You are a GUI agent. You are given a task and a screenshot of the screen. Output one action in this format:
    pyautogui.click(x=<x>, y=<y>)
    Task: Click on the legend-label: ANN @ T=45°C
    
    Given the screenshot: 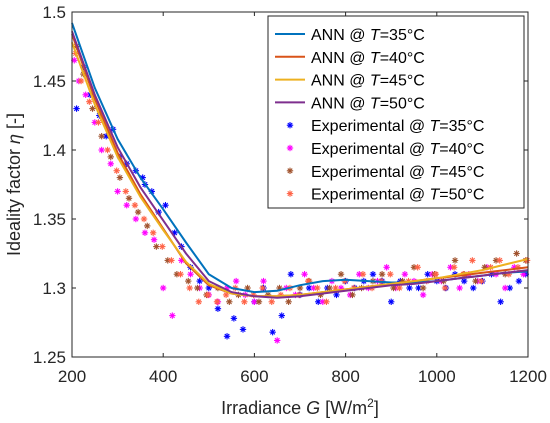 What is the action you would take?
    pyautogui.click(x=368, y=81)
    